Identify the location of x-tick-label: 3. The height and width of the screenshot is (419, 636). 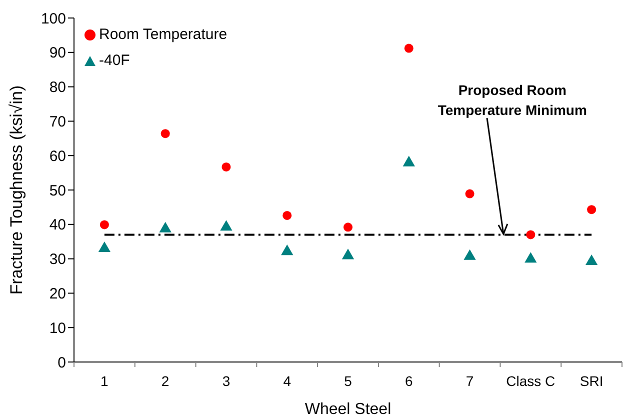
(226, 381).